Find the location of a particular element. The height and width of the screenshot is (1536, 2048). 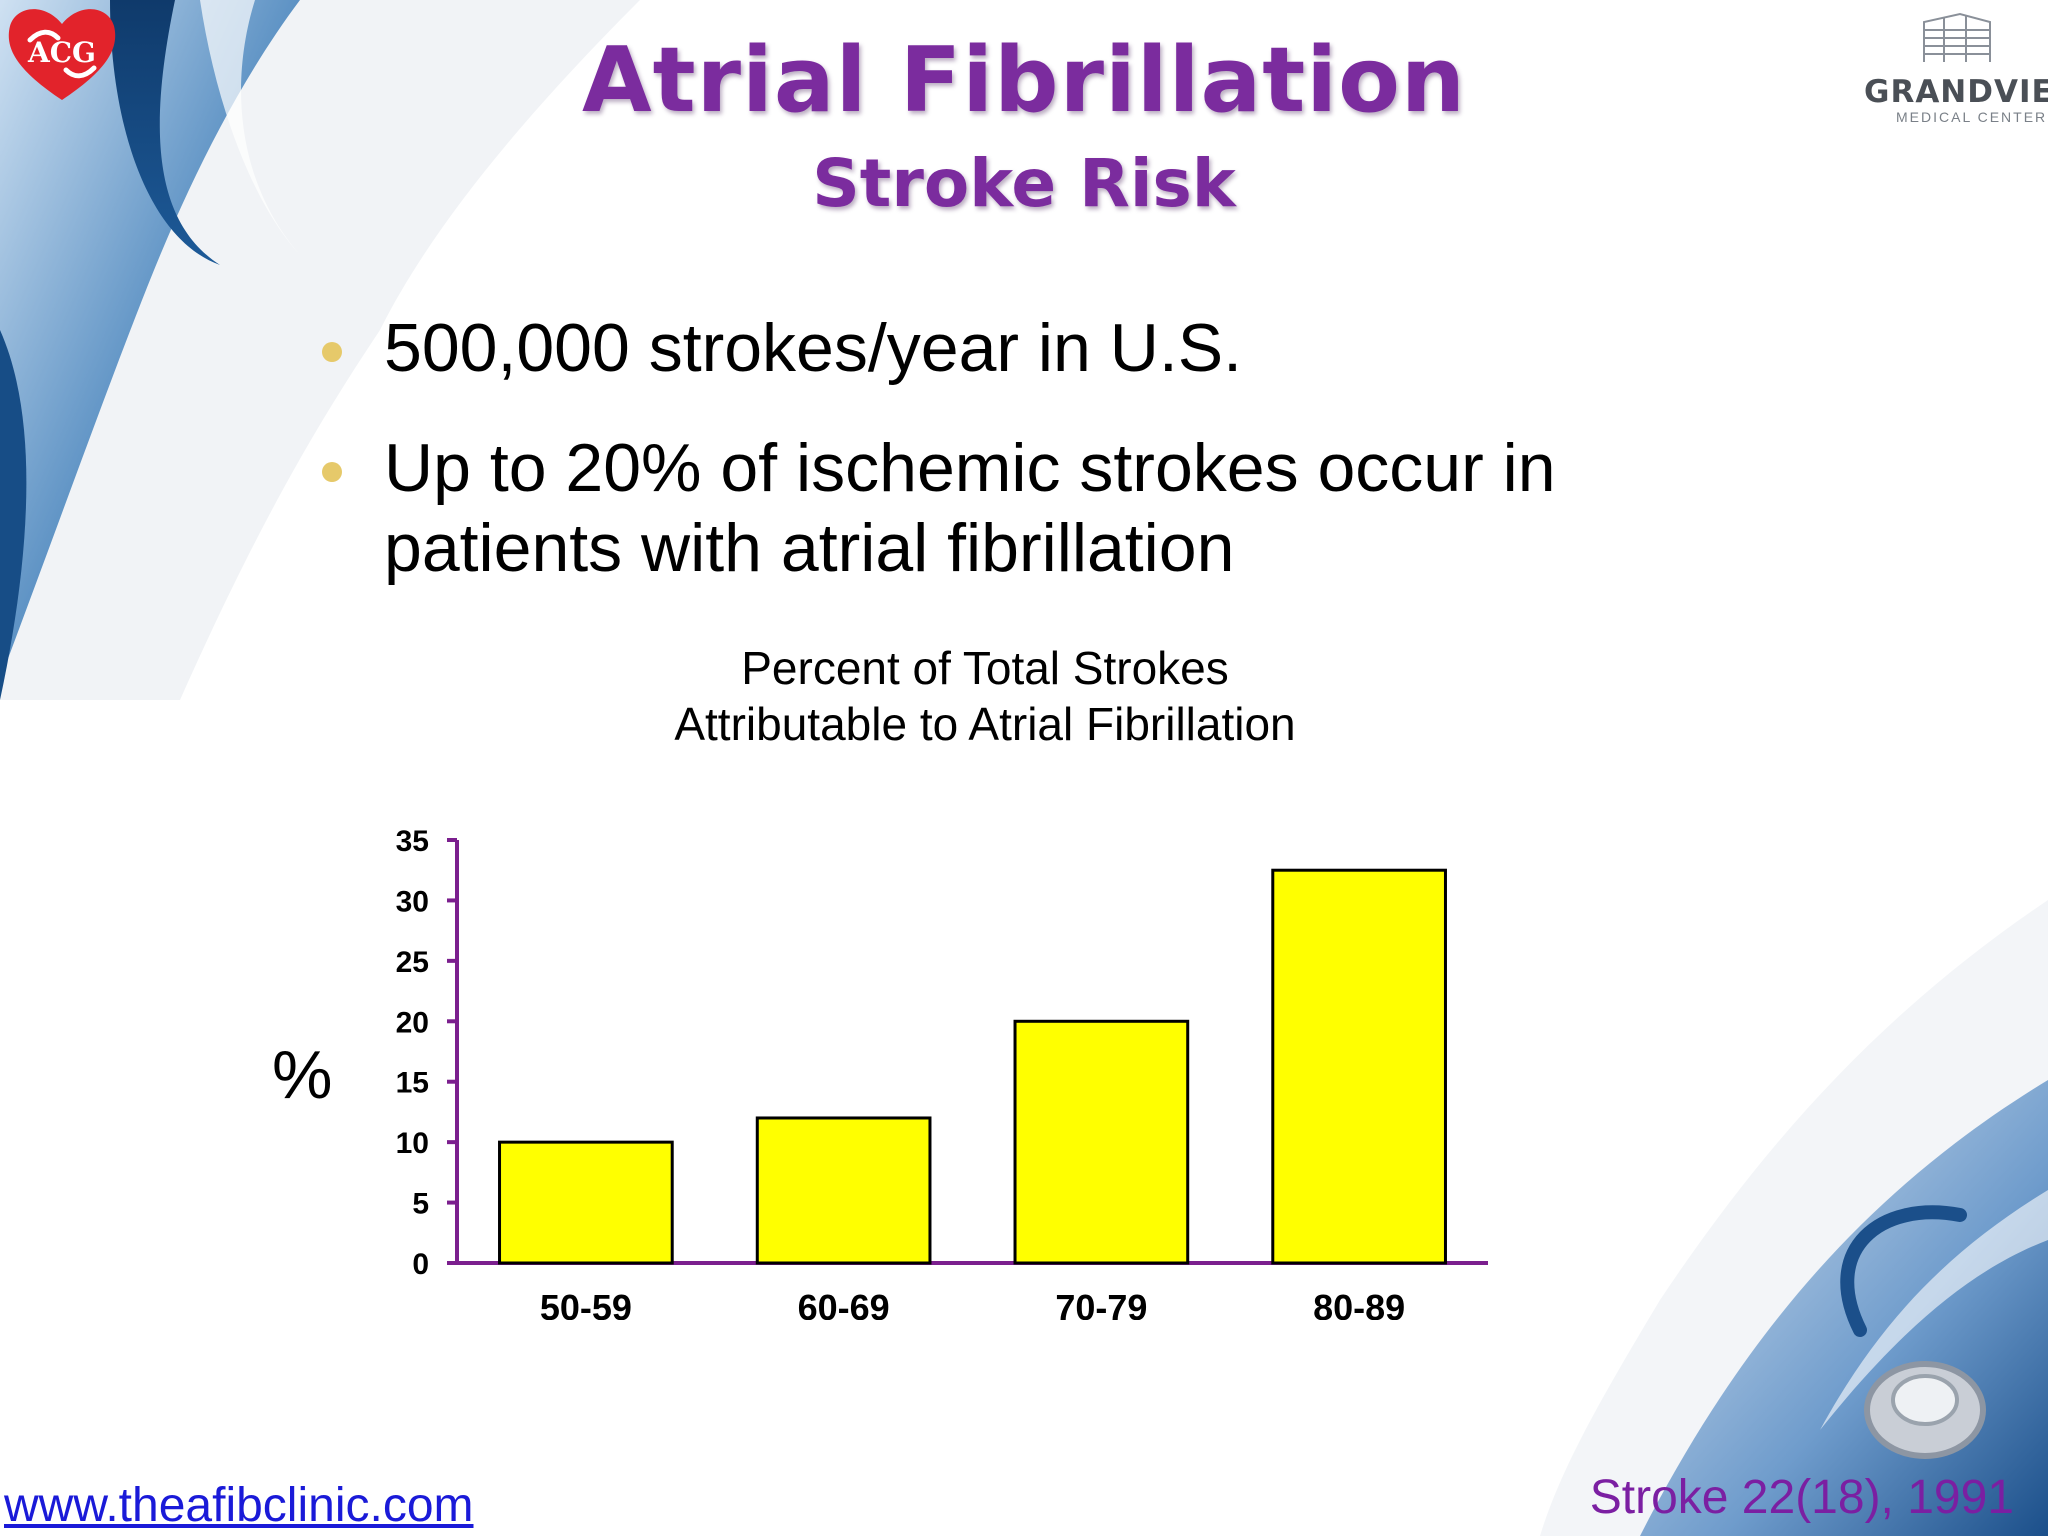

x-tick-label: 50-59 is located at coordinates (586, 1303).